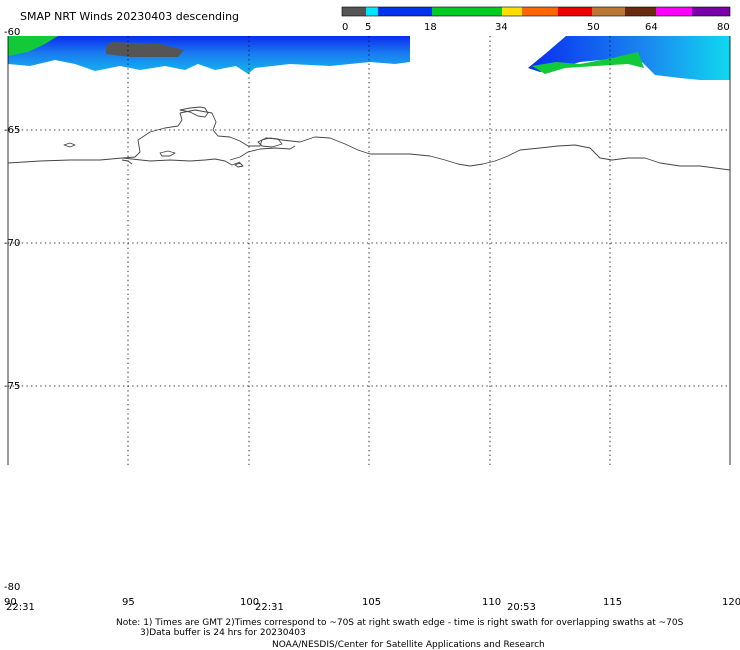 Image resolution: width=740 pixels, height=650 pixels. Describe the element at coordinates (369, 138) in the screenshot. I see `antarctic-coastline` at that location.